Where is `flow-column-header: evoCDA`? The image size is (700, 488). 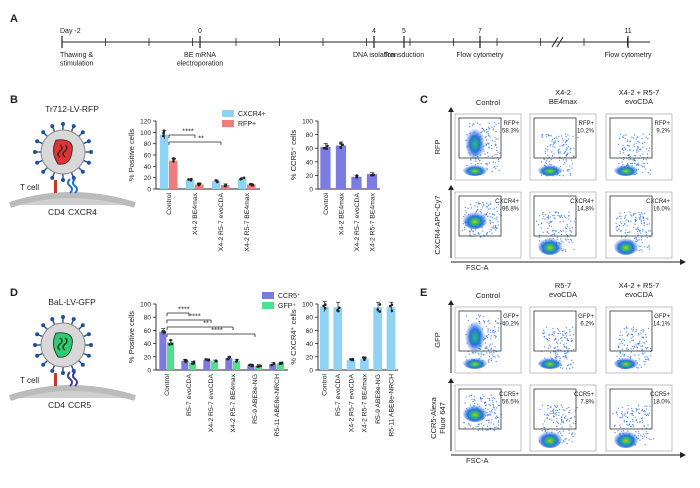 flow-column-header: evoCDA is located at coordinates (639, 294).